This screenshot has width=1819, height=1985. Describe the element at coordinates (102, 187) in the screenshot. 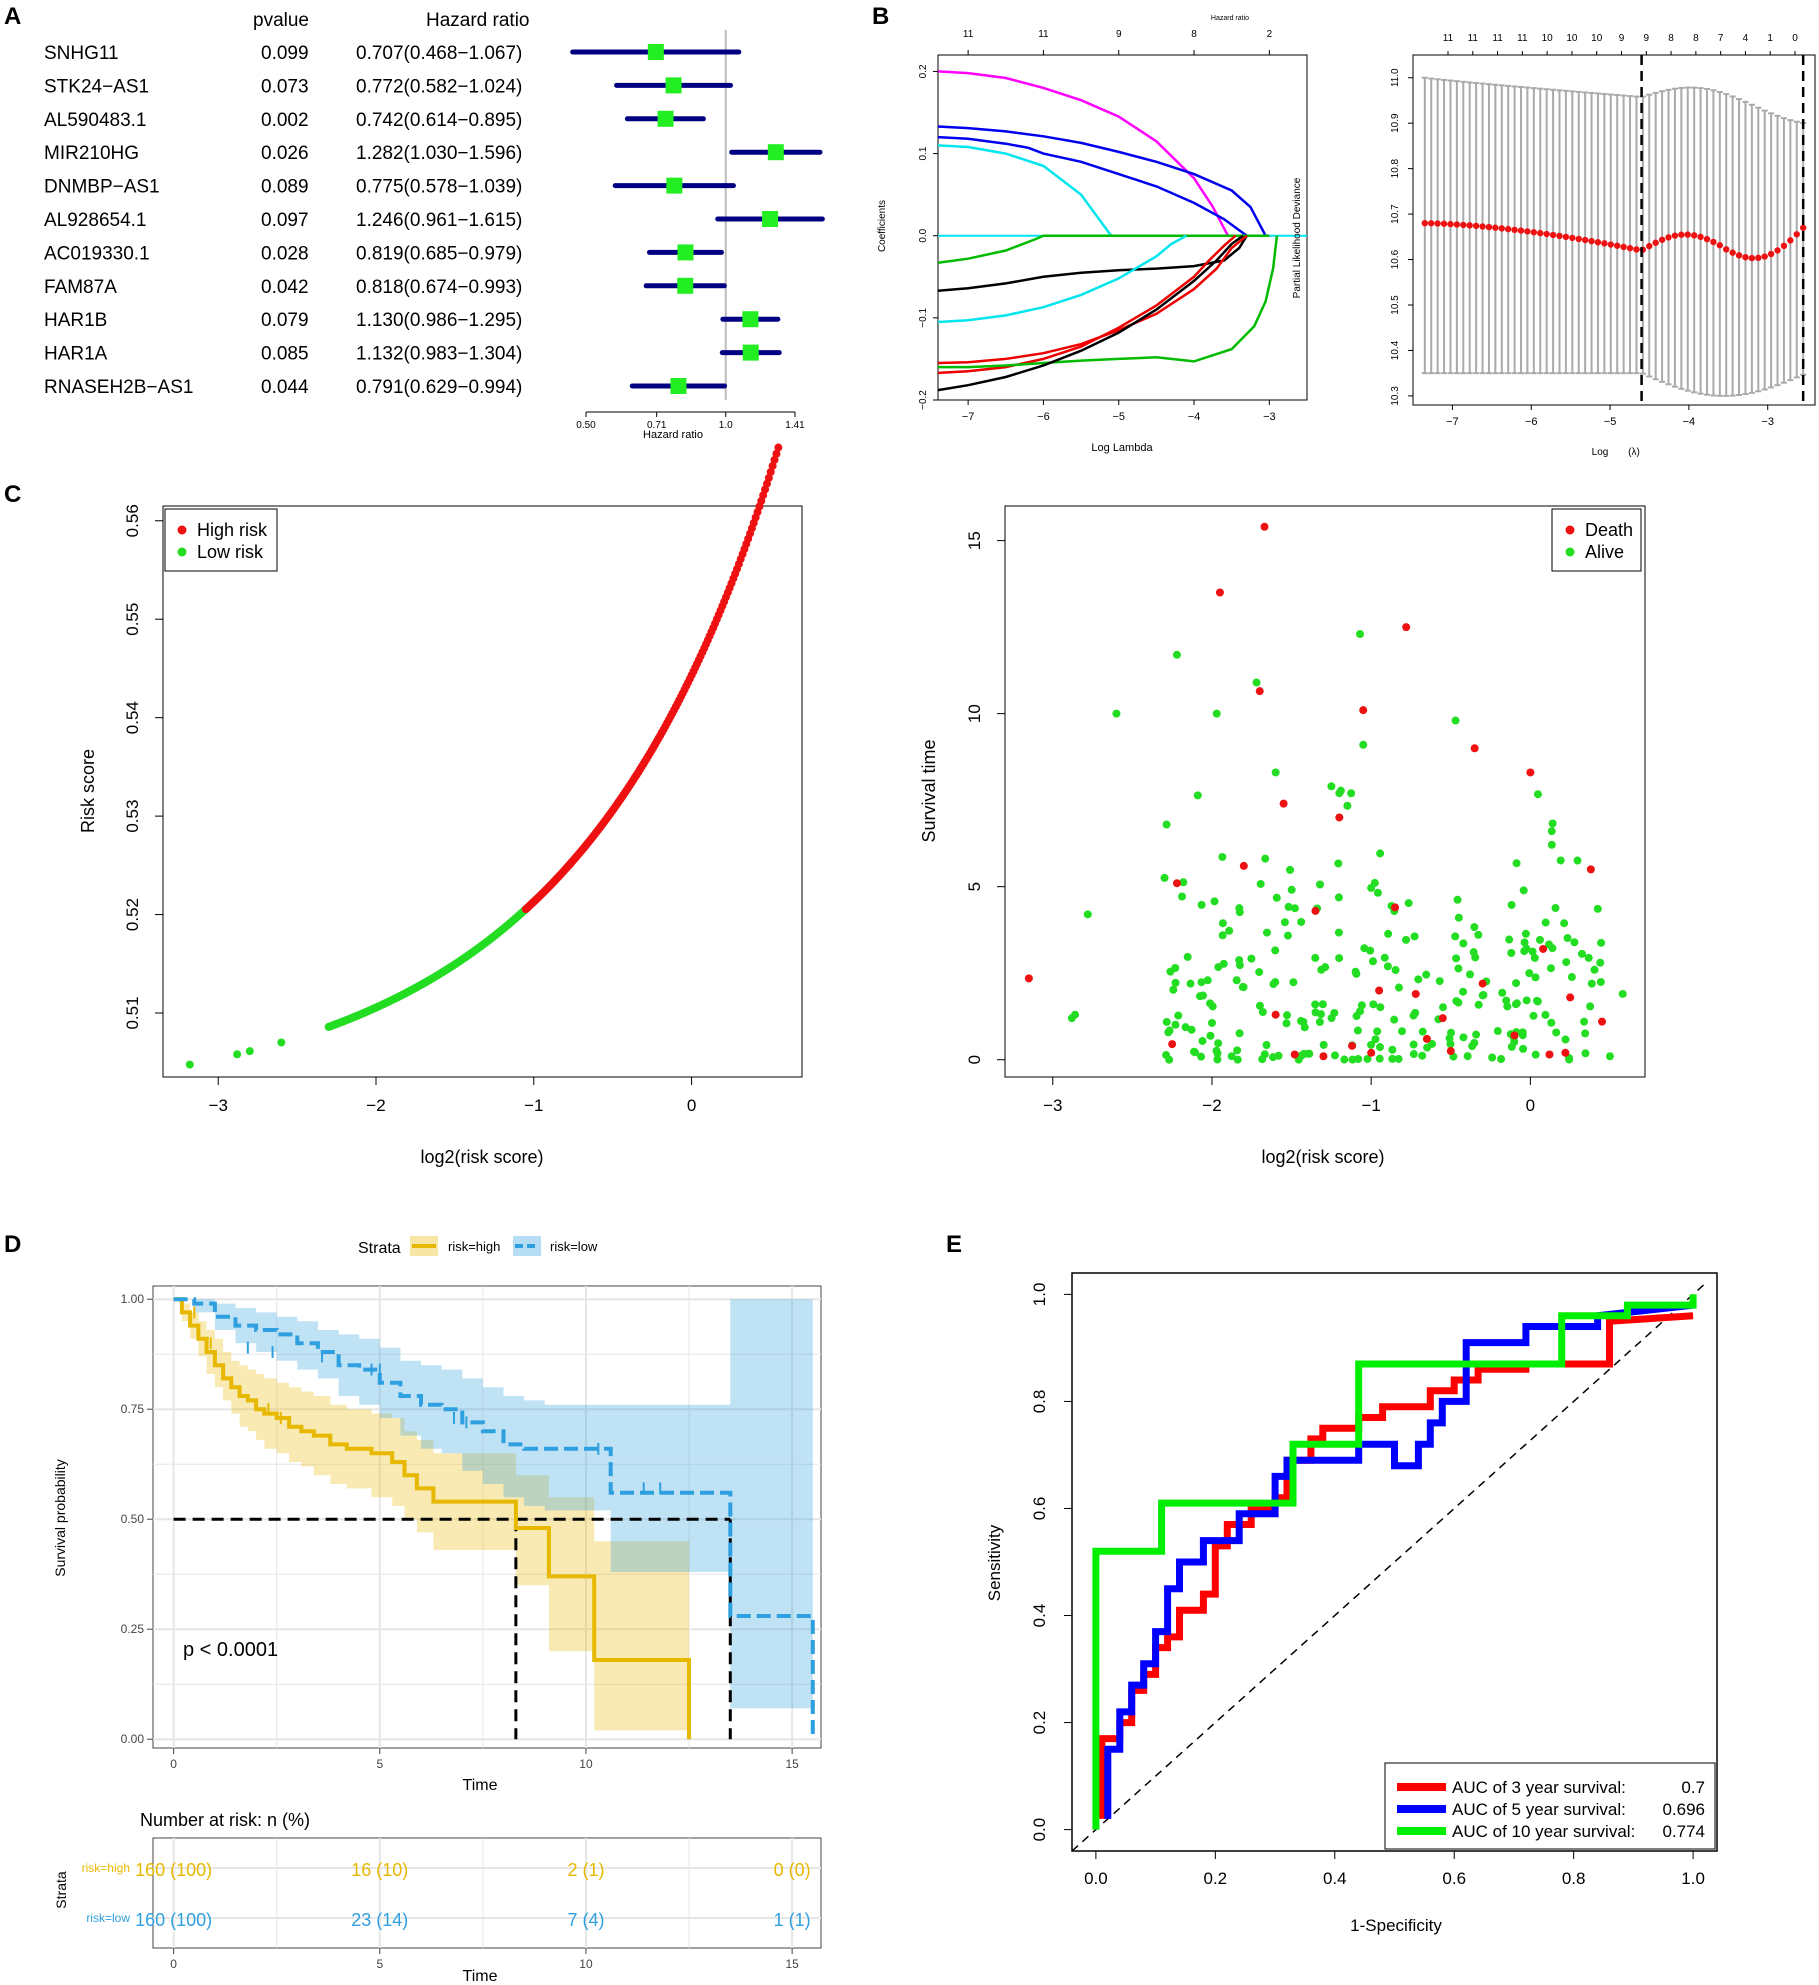

I see `forest-gene-label: DNMBP−AS1` at that location.